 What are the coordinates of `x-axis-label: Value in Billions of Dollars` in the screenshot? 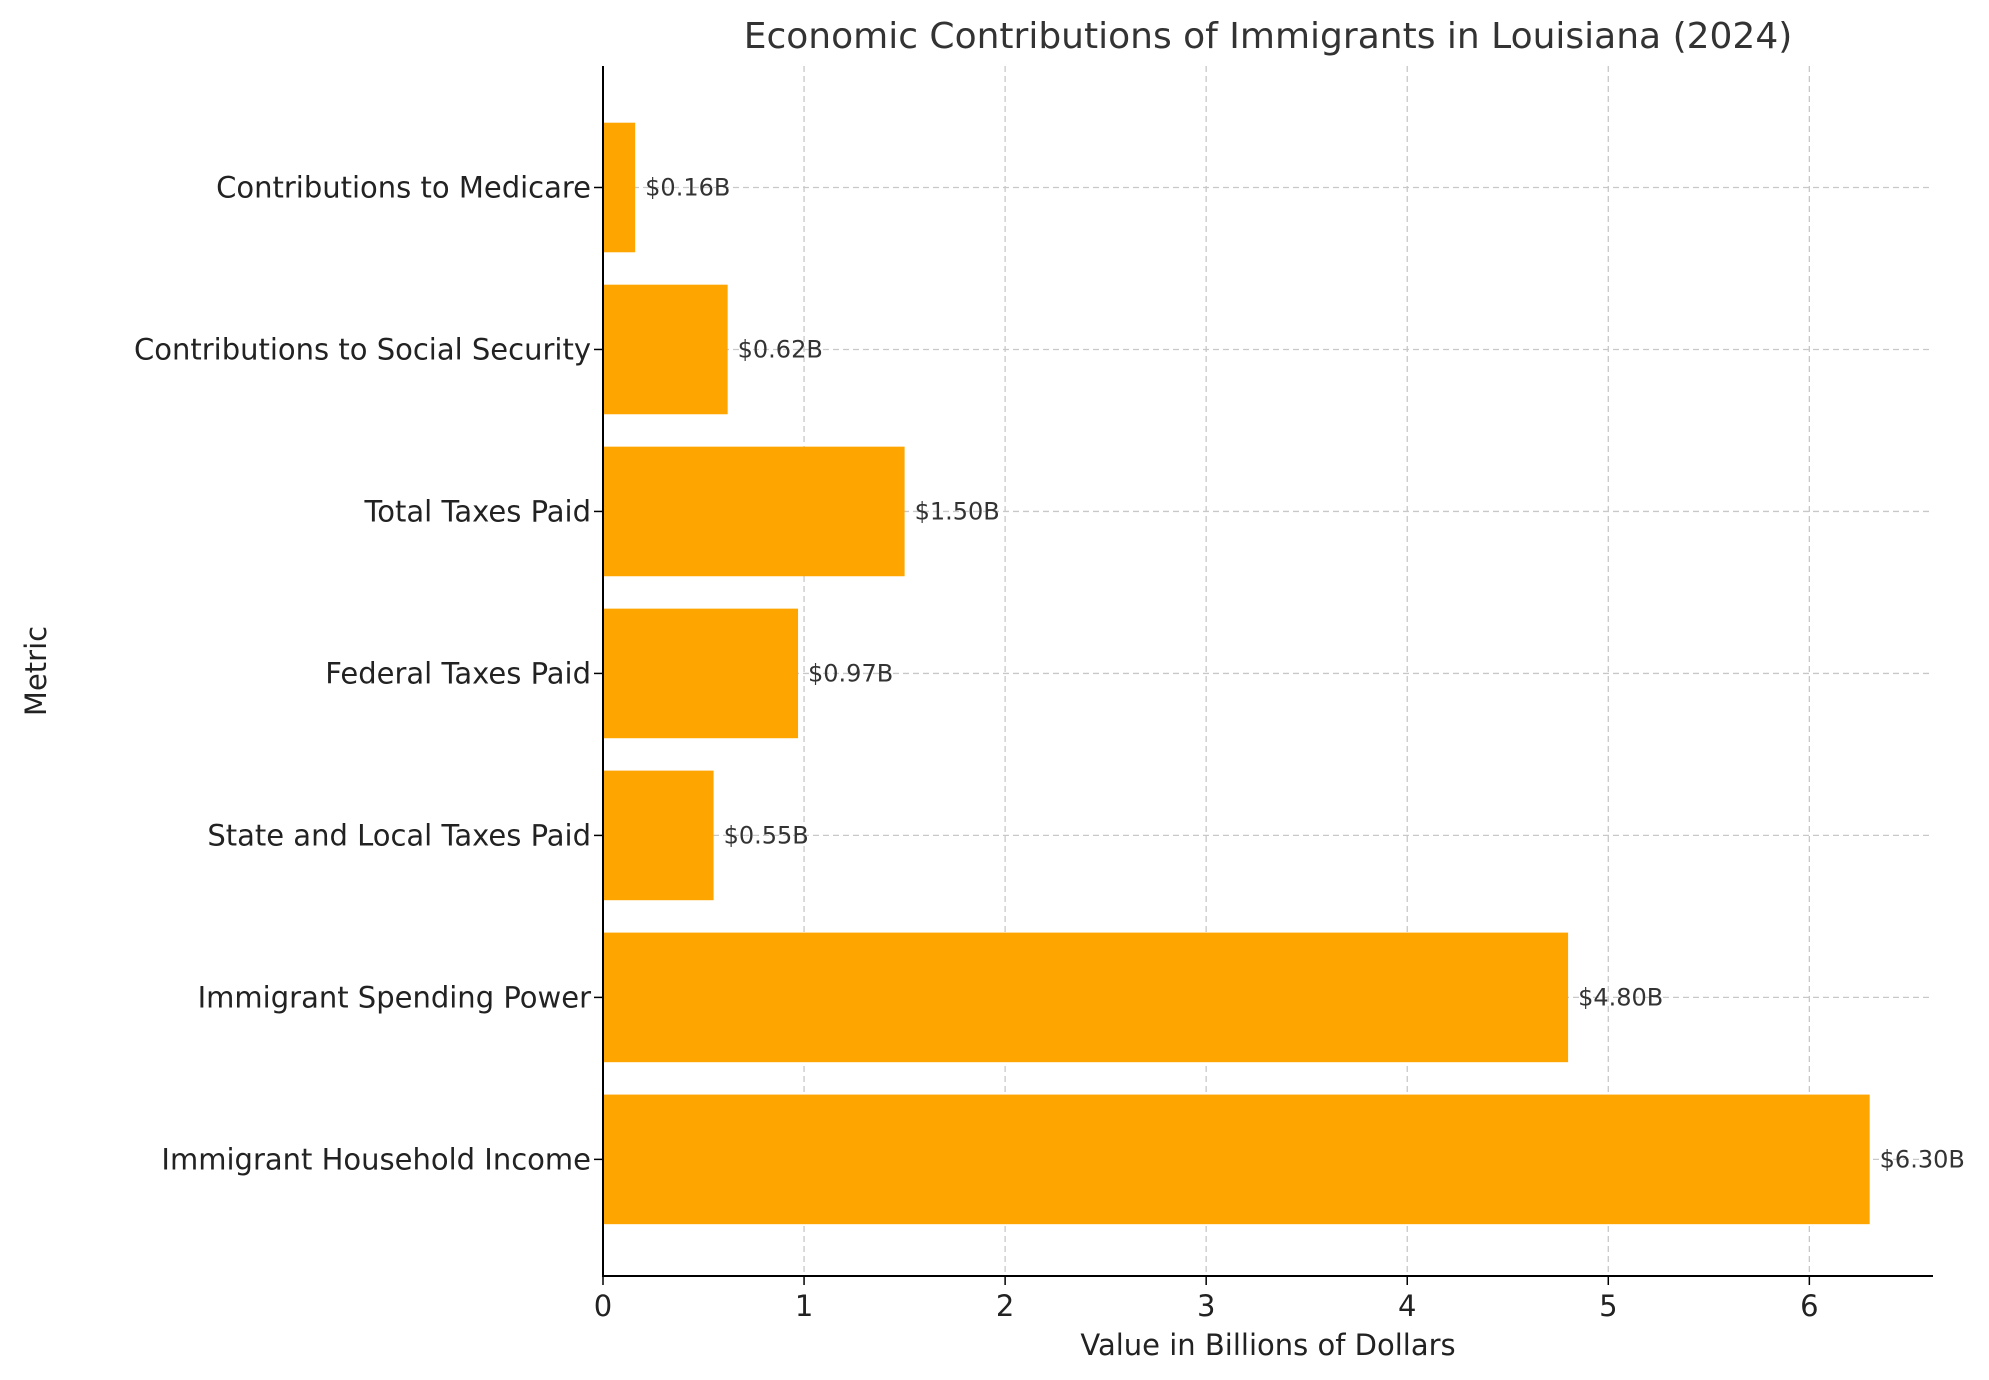 It's located at (1267, 1345).